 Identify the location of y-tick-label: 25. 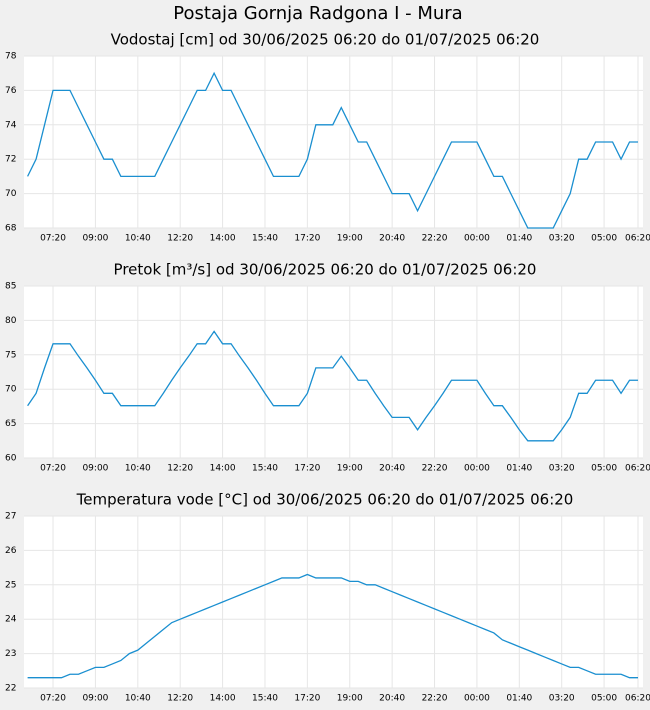
(10, 585).